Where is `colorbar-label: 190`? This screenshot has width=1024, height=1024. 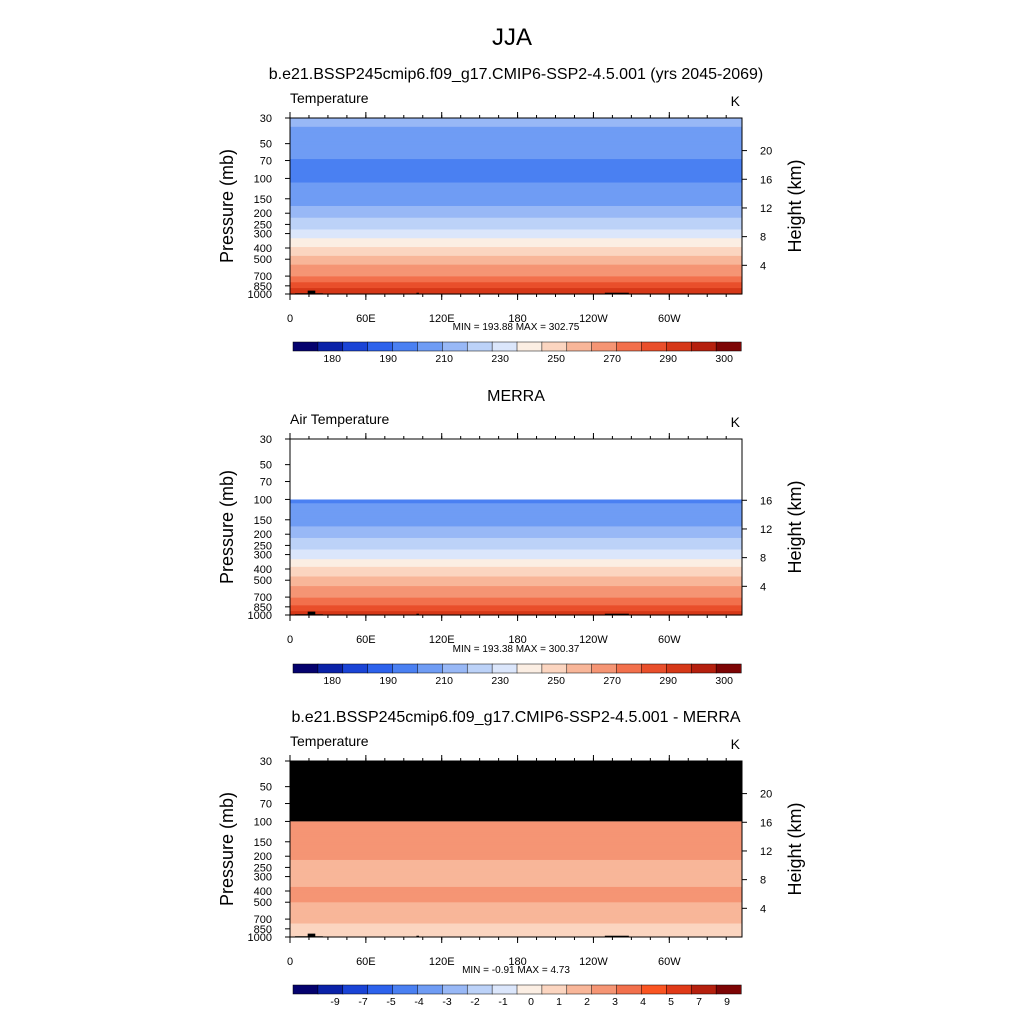 colorbar-label: 190 is located at coordinates (388, 681).